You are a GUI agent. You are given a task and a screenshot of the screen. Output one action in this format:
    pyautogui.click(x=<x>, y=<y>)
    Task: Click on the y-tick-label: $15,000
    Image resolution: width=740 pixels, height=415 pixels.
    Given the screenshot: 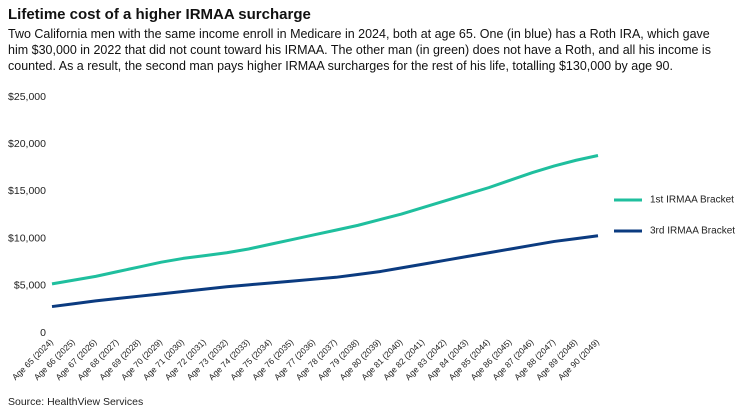 What is the action you would take?
    pyautogui.click(x=27, y=191)
    